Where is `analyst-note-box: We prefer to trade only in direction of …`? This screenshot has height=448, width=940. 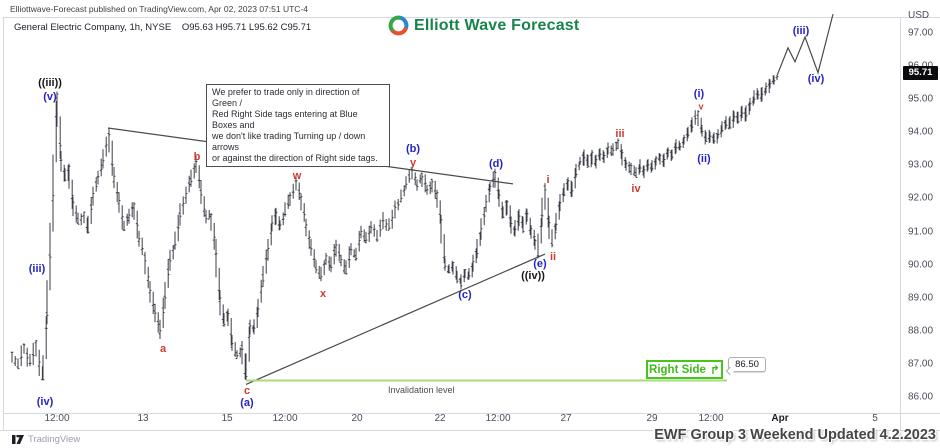 analyst-note-box: We prefer to trade only in direction of … is located at coordinates (298, 125).